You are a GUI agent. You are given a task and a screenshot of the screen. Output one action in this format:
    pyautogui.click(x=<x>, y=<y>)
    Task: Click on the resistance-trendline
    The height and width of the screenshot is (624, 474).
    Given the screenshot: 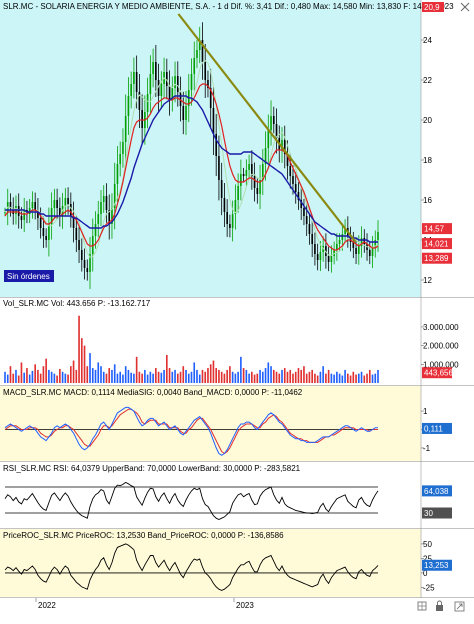 What is the action you would take?
    pyautogui.click(x=267, y=128)
    